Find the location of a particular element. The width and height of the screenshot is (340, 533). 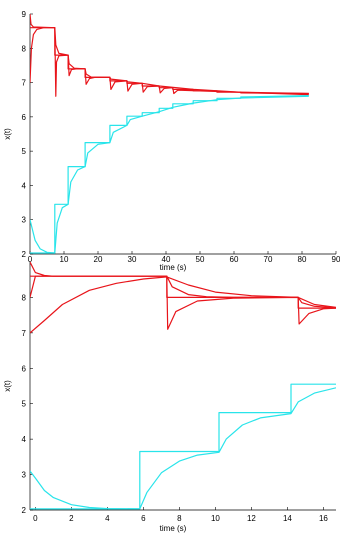

x-tick-label: 14 is located at coordinates (287, 518).